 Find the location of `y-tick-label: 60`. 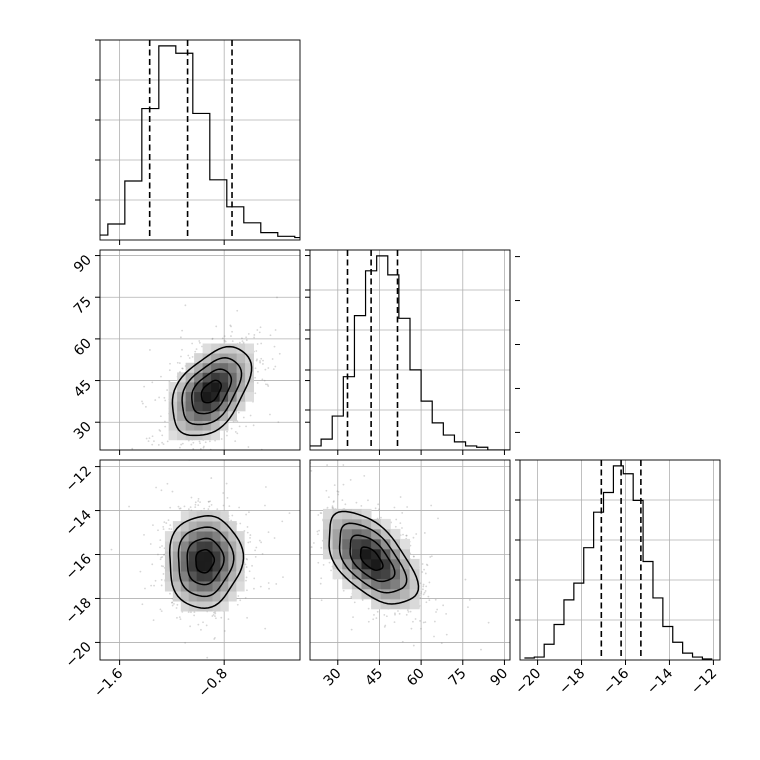

y-tick-label: 60 is located at coordinates (83, 347).